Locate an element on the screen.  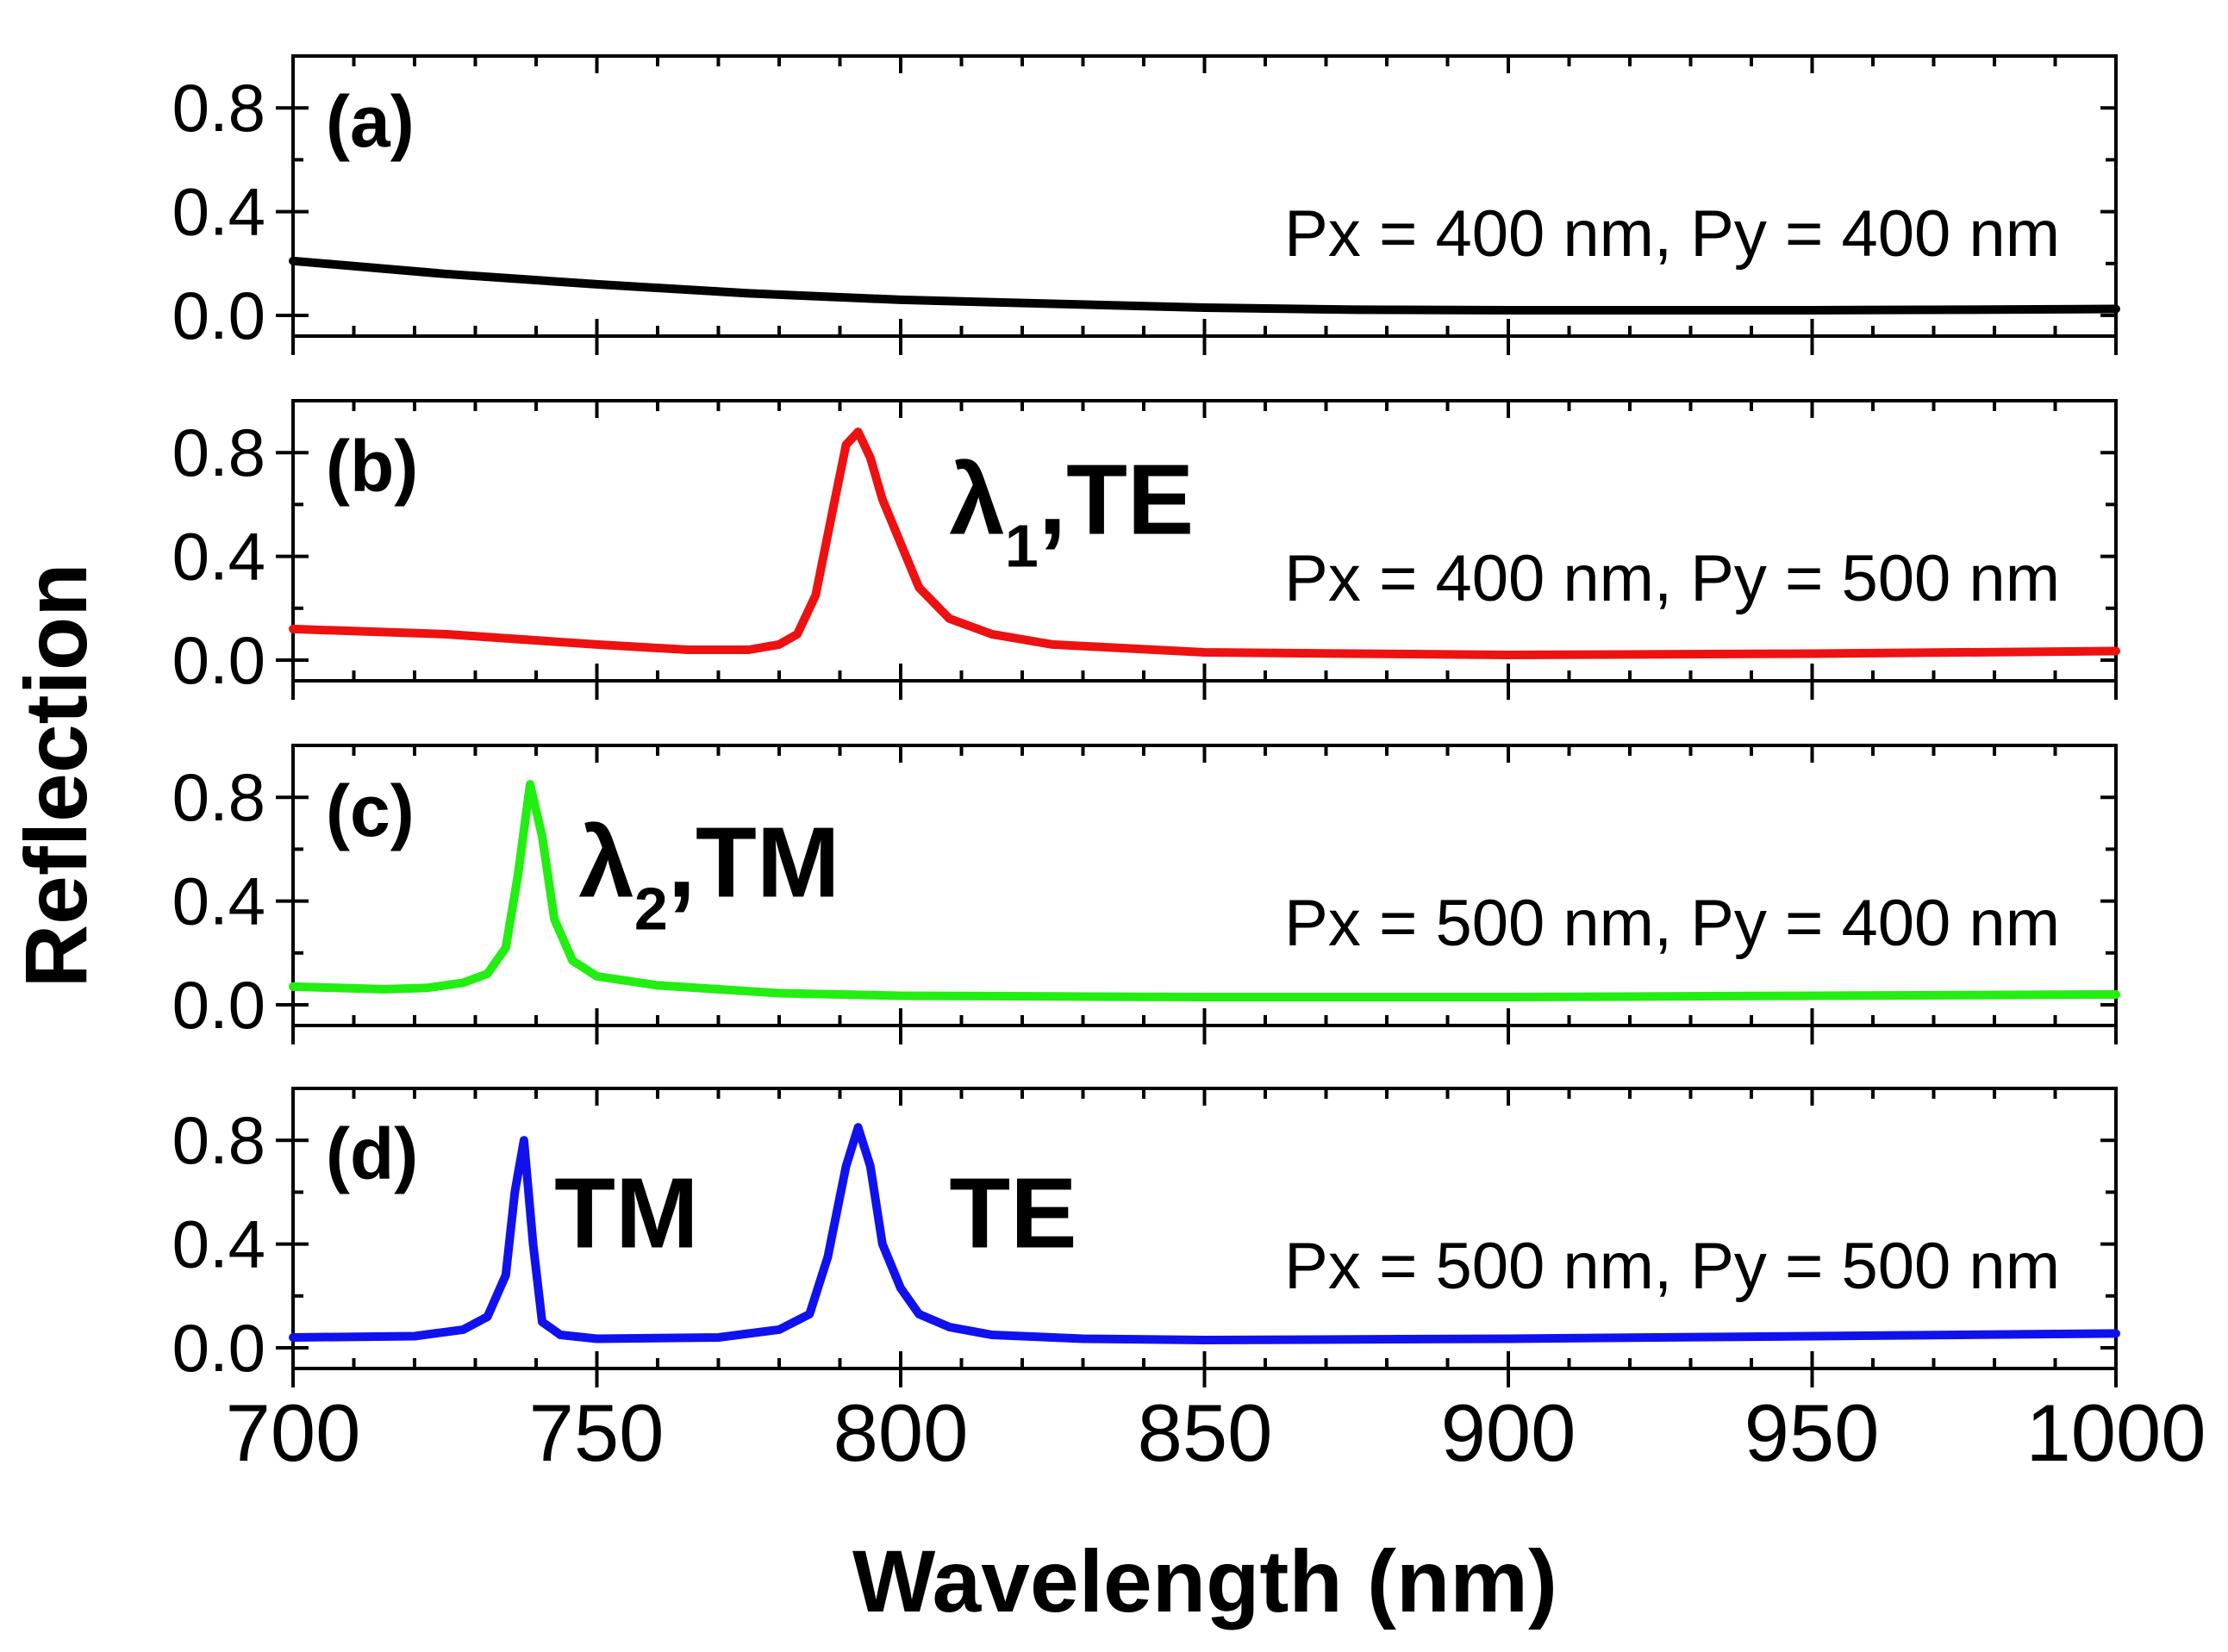
x-tick-labels: 700 750 800 850 900 950 1000 is located at coordinates (1216, 1432).